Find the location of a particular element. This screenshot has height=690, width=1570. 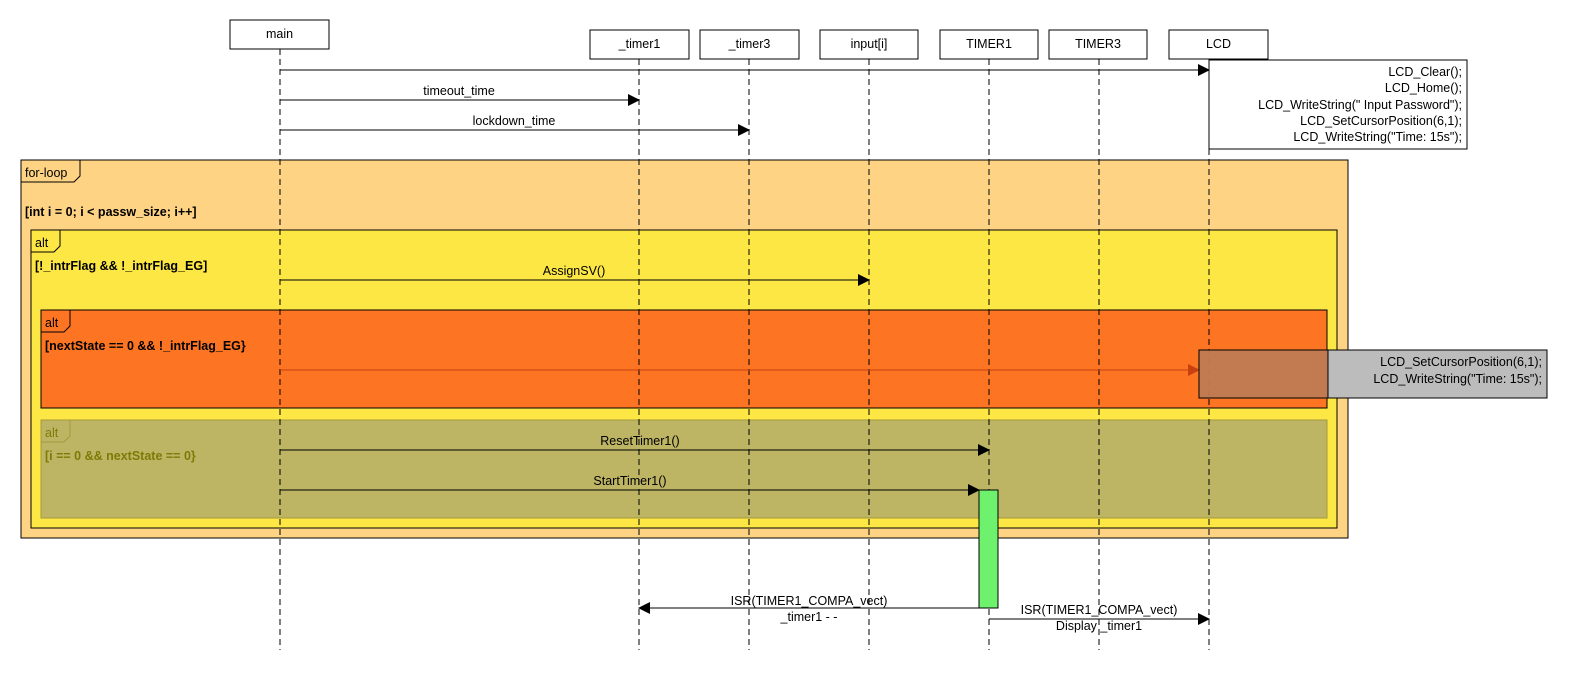

participant-label: main is located at coordinates (279, 34).